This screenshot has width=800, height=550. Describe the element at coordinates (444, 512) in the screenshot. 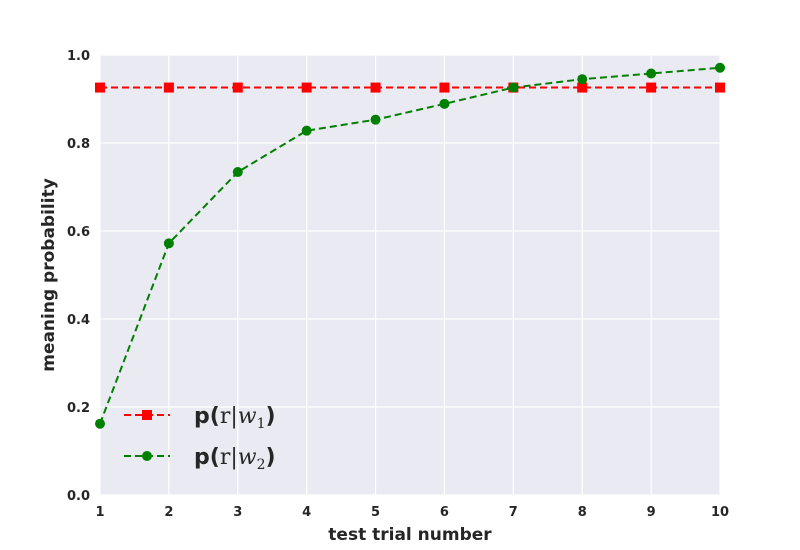

I see `x-tick-label: 6` at that location.